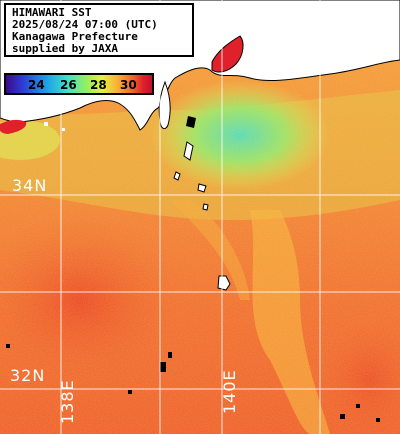  What do you see at coordinates (28, 375) in the screenshot?
I see `lat-label-32n: 32N` at bounding box center [28, 375].